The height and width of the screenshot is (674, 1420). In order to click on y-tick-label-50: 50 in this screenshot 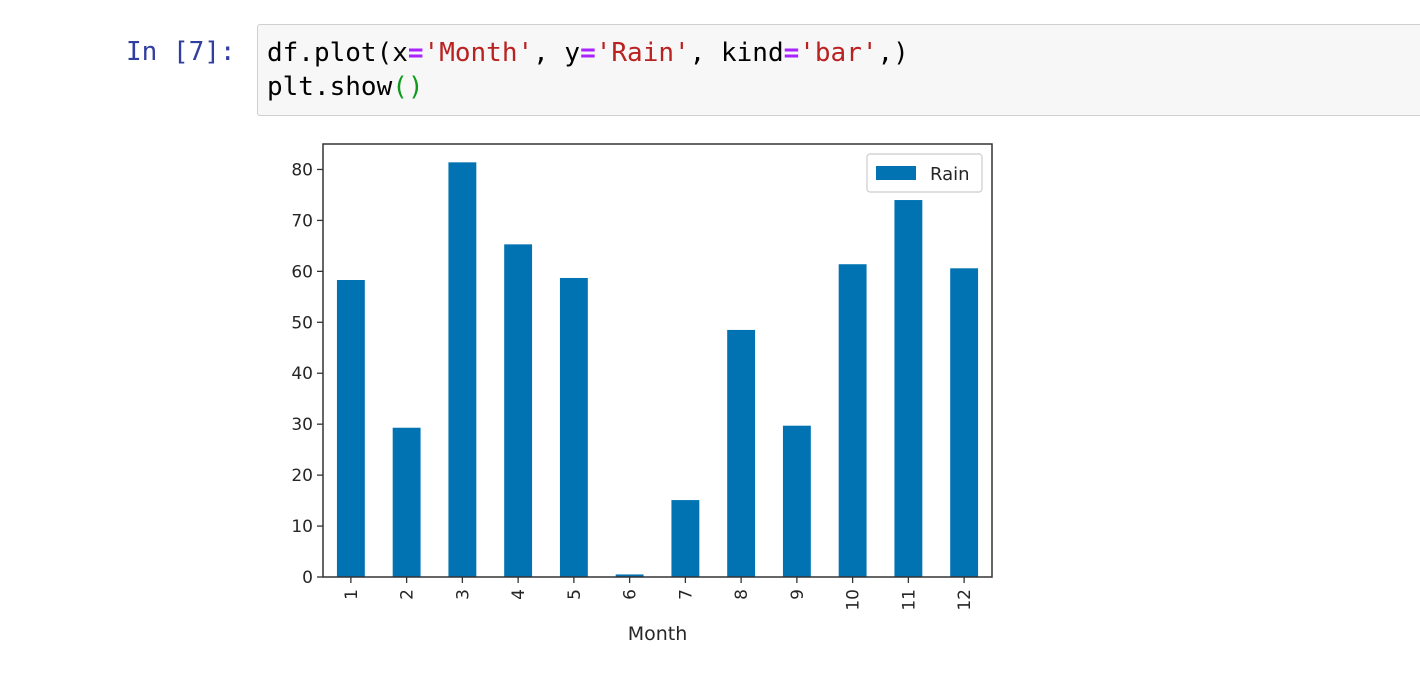, I will do `click(302, 323)`.